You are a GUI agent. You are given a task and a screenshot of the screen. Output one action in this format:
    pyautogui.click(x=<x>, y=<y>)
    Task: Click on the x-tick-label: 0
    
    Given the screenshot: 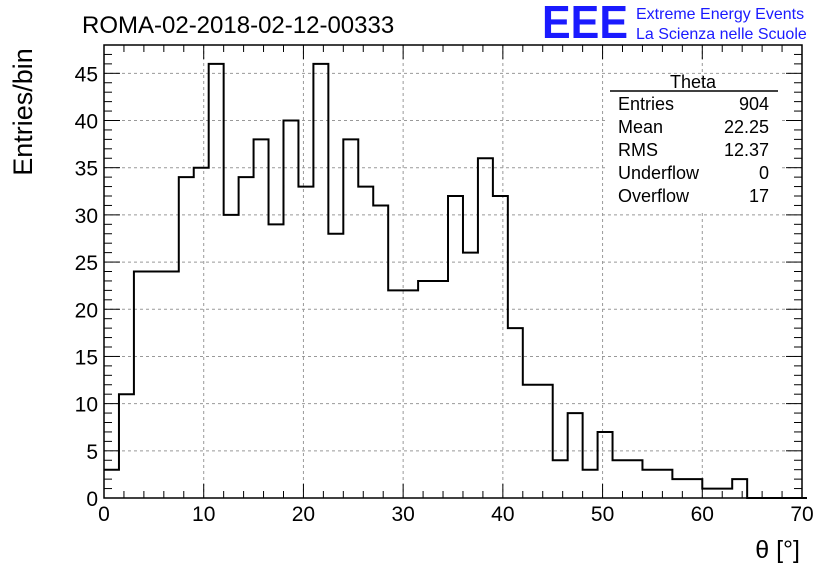 What is the action you would take?
    pyautogui.click(x=104, y=514)
    